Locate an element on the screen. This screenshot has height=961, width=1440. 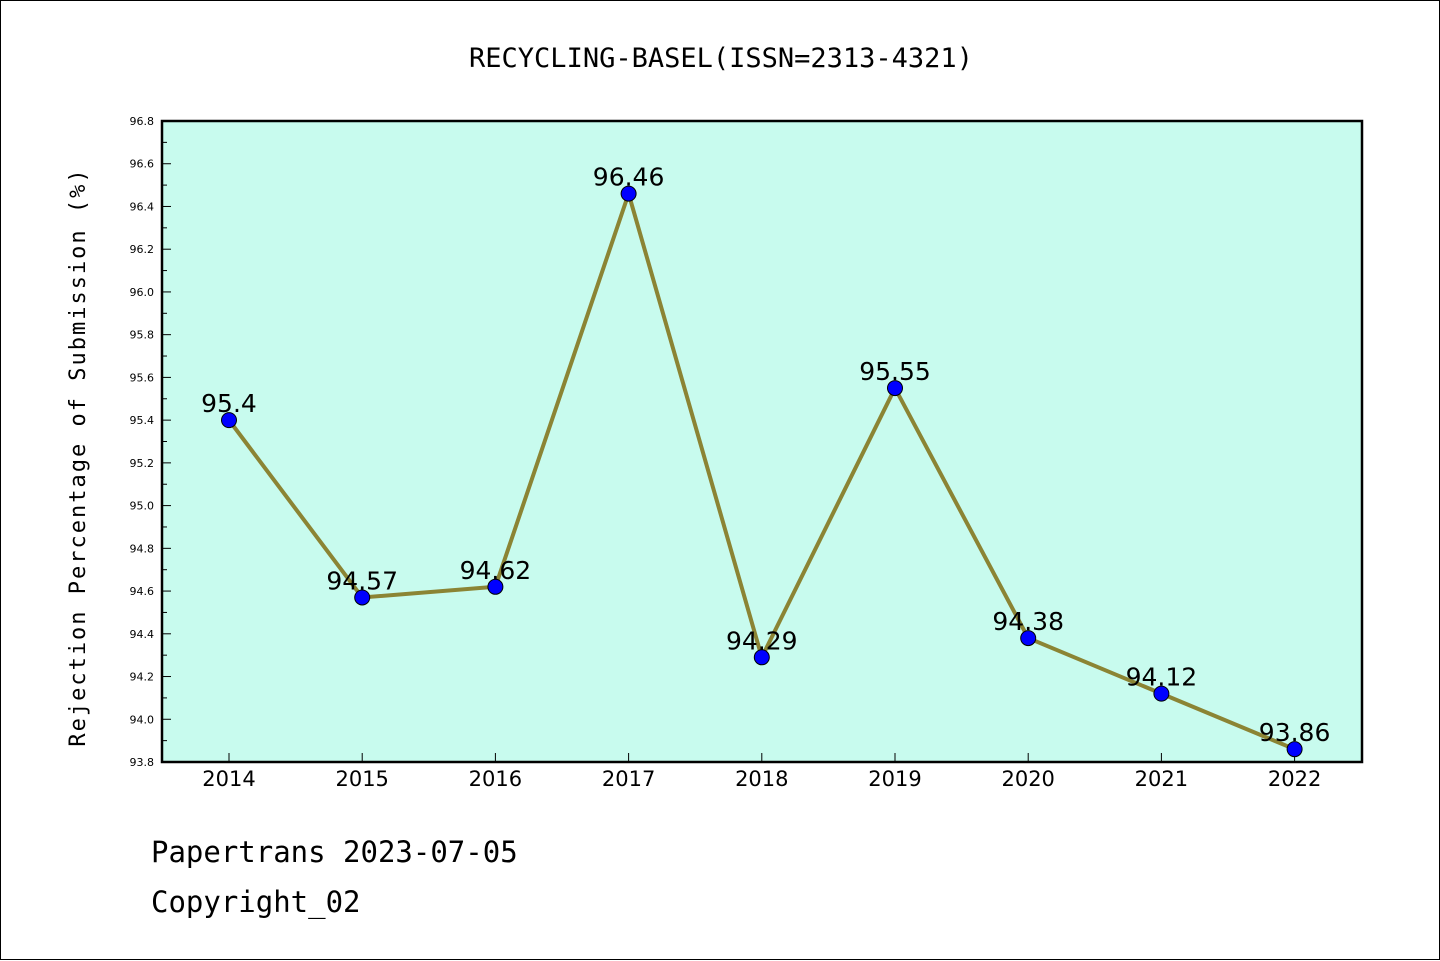
data-label: 94.62 is located at coordinates (496, 570).